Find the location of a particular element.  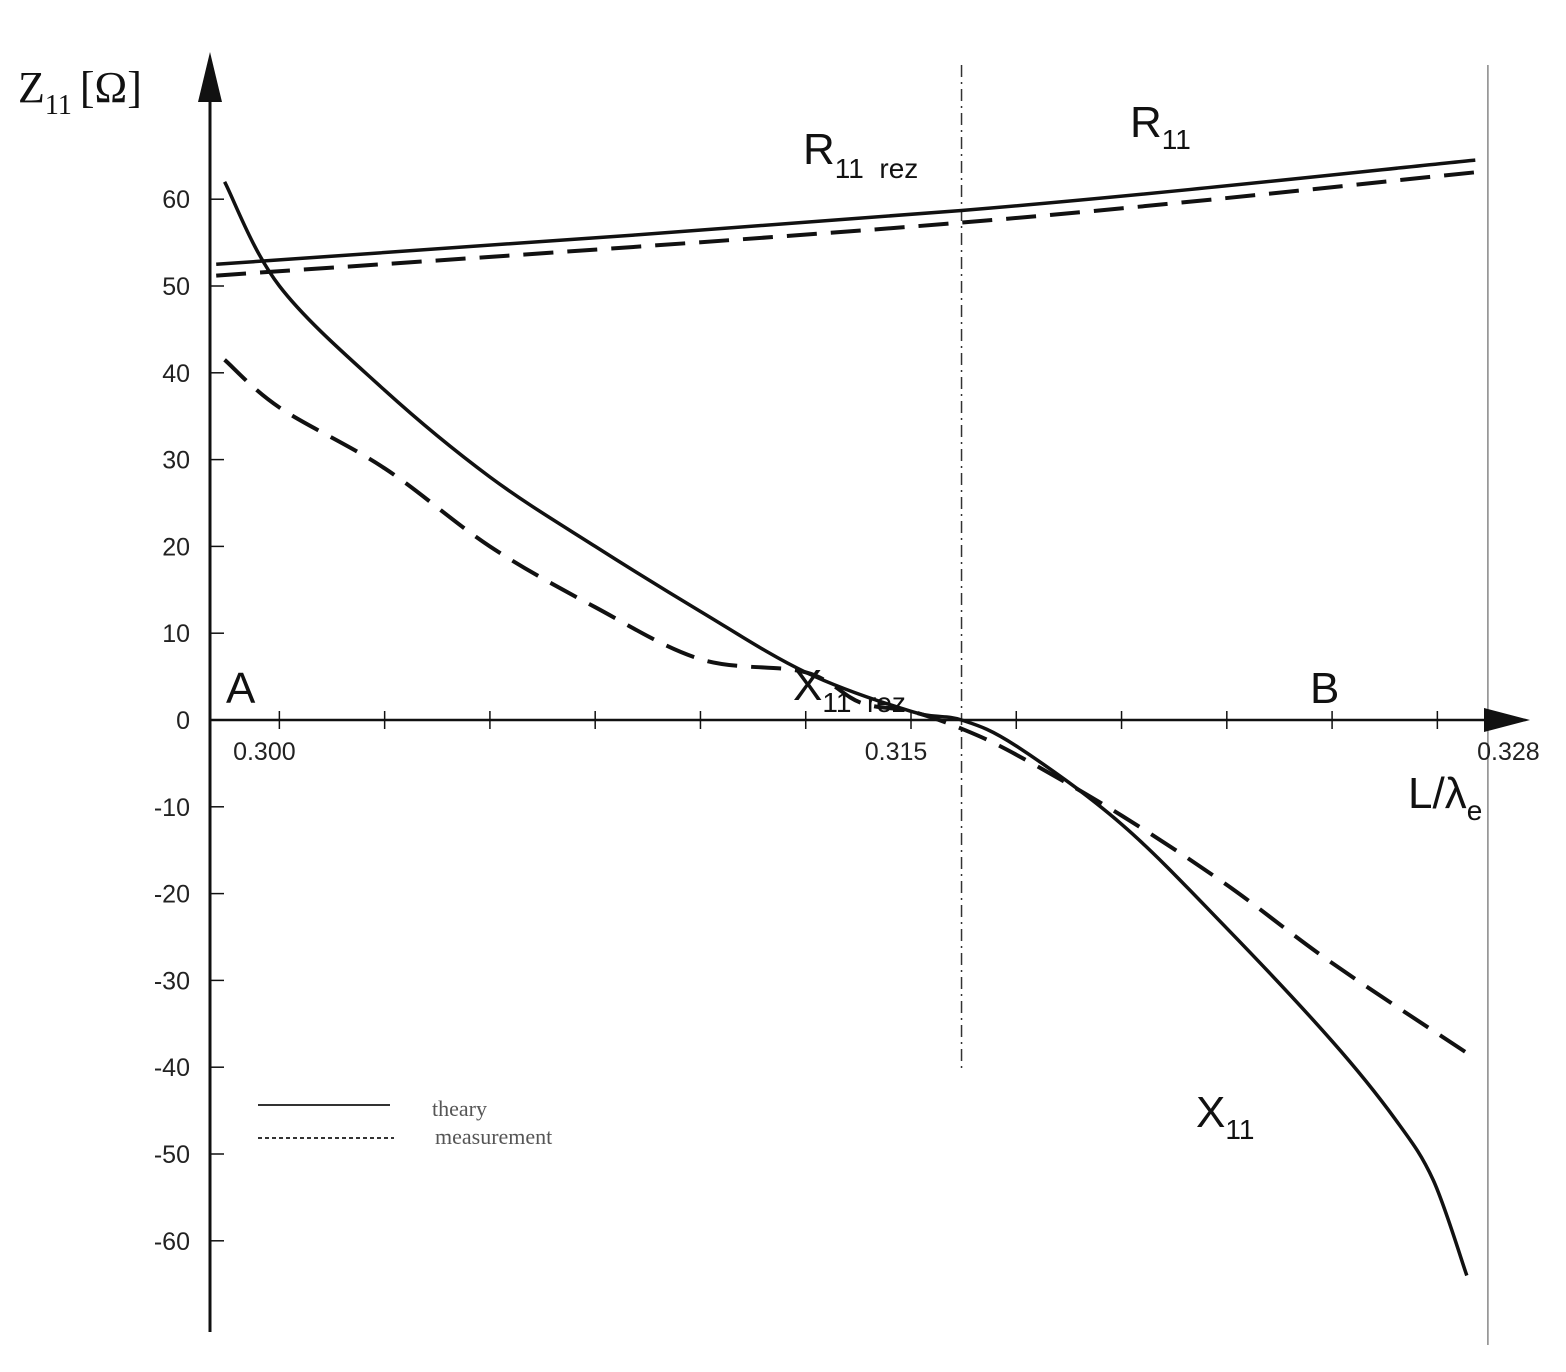

x-tick-label: 0.300 is located at coordinates (264, 752).